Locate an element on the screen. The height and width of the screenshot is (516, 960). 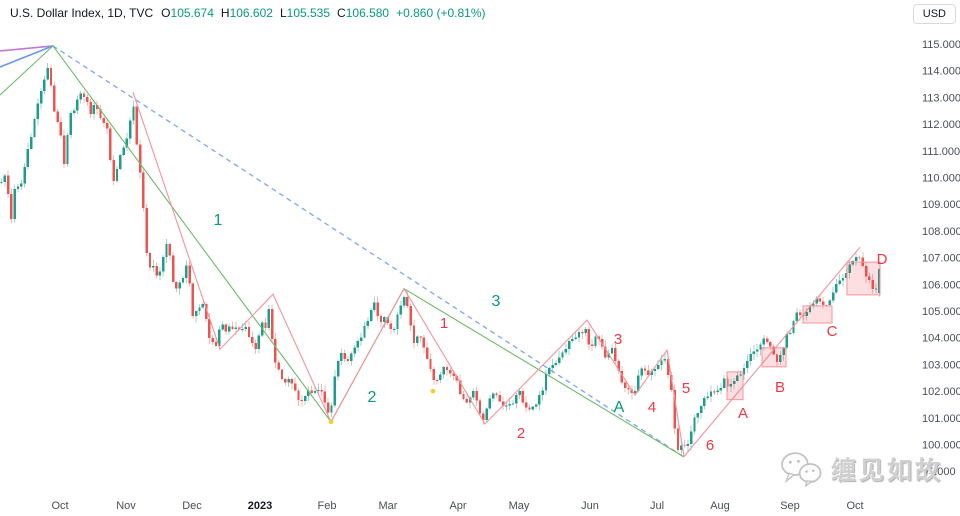
zone-box-drawings is located at coordinates (803, 331).